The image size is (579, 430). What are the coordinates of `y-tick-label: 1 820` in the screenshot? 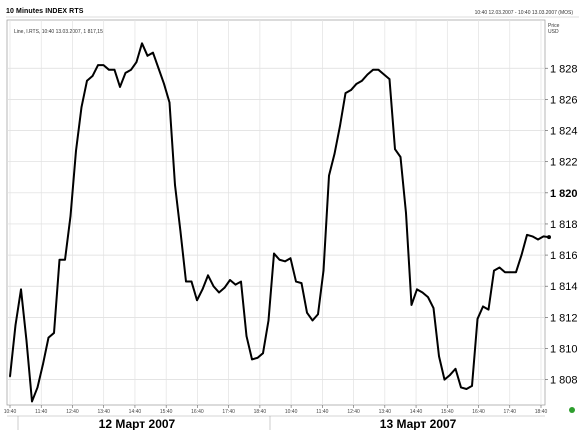 It's located at (564, 194).